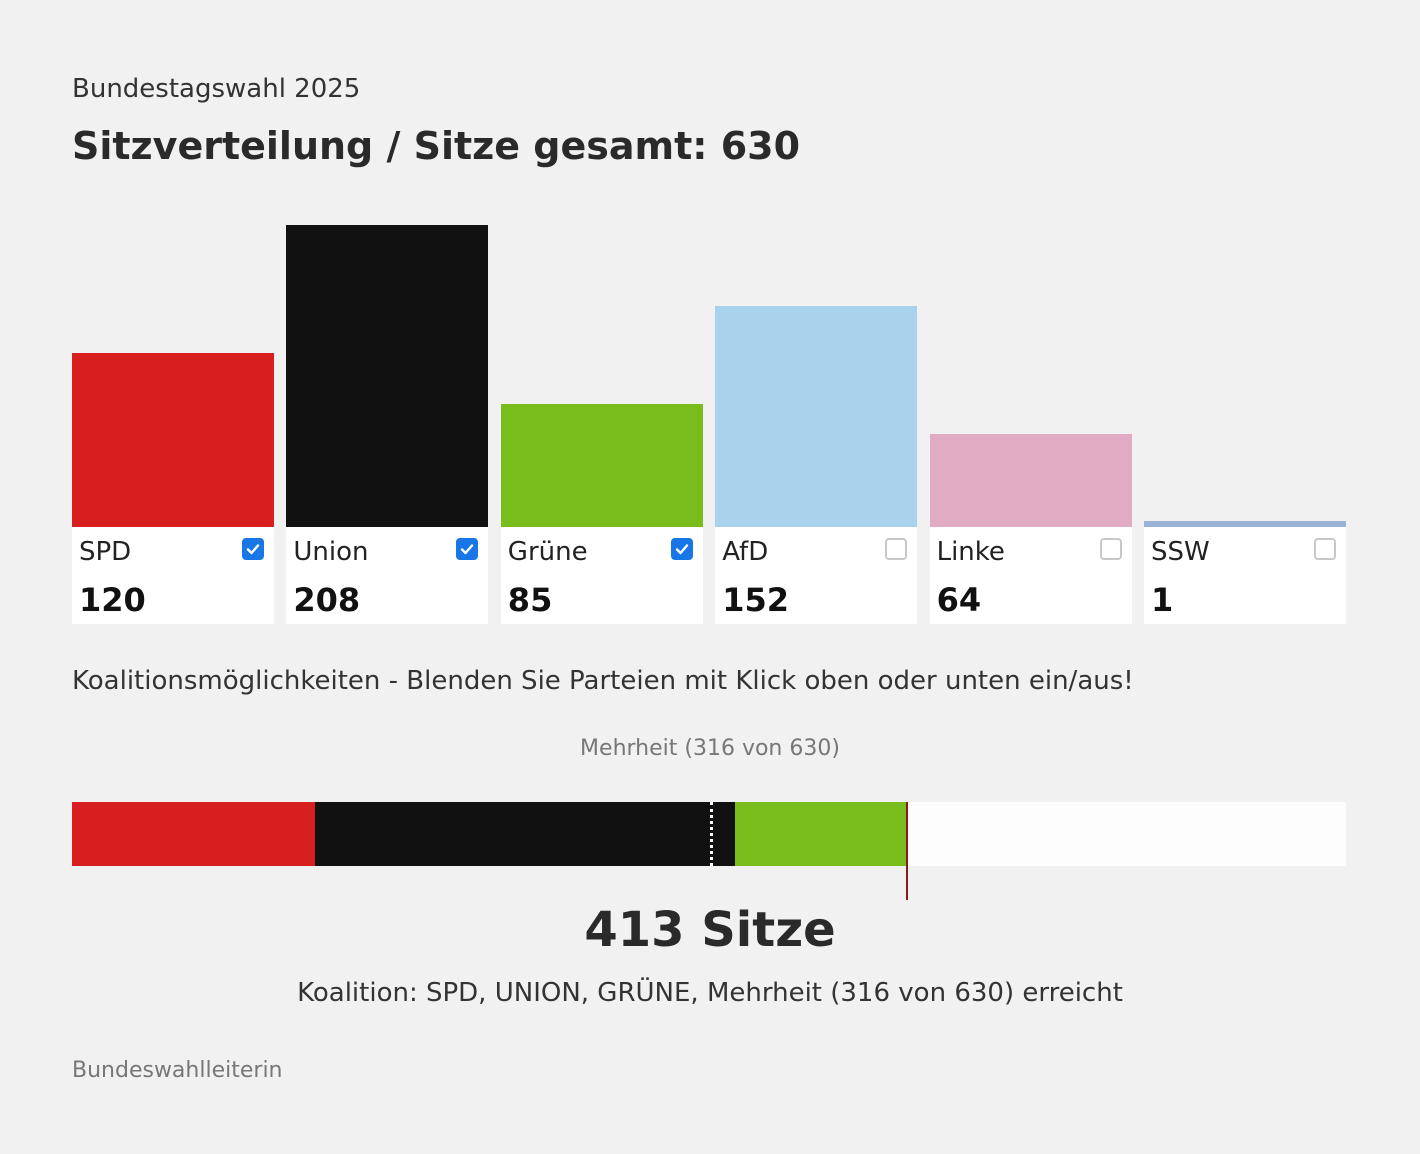  Describe the element at coordinates (530, 600) in the screenshot. I see `party-seats: 85` at that location.